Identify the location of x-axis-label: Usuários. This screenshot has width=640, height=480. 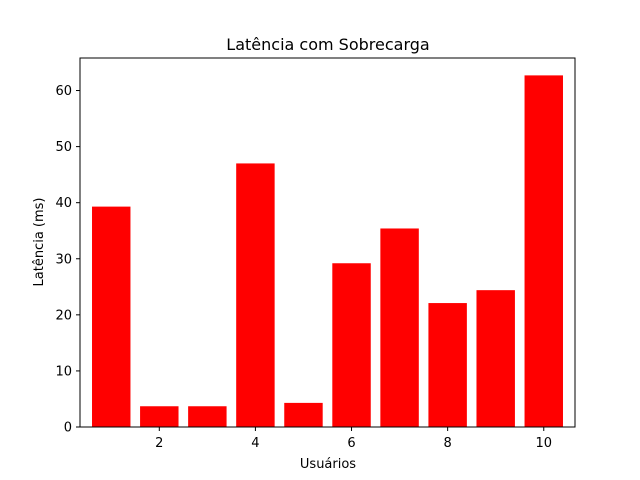
(328, 464).